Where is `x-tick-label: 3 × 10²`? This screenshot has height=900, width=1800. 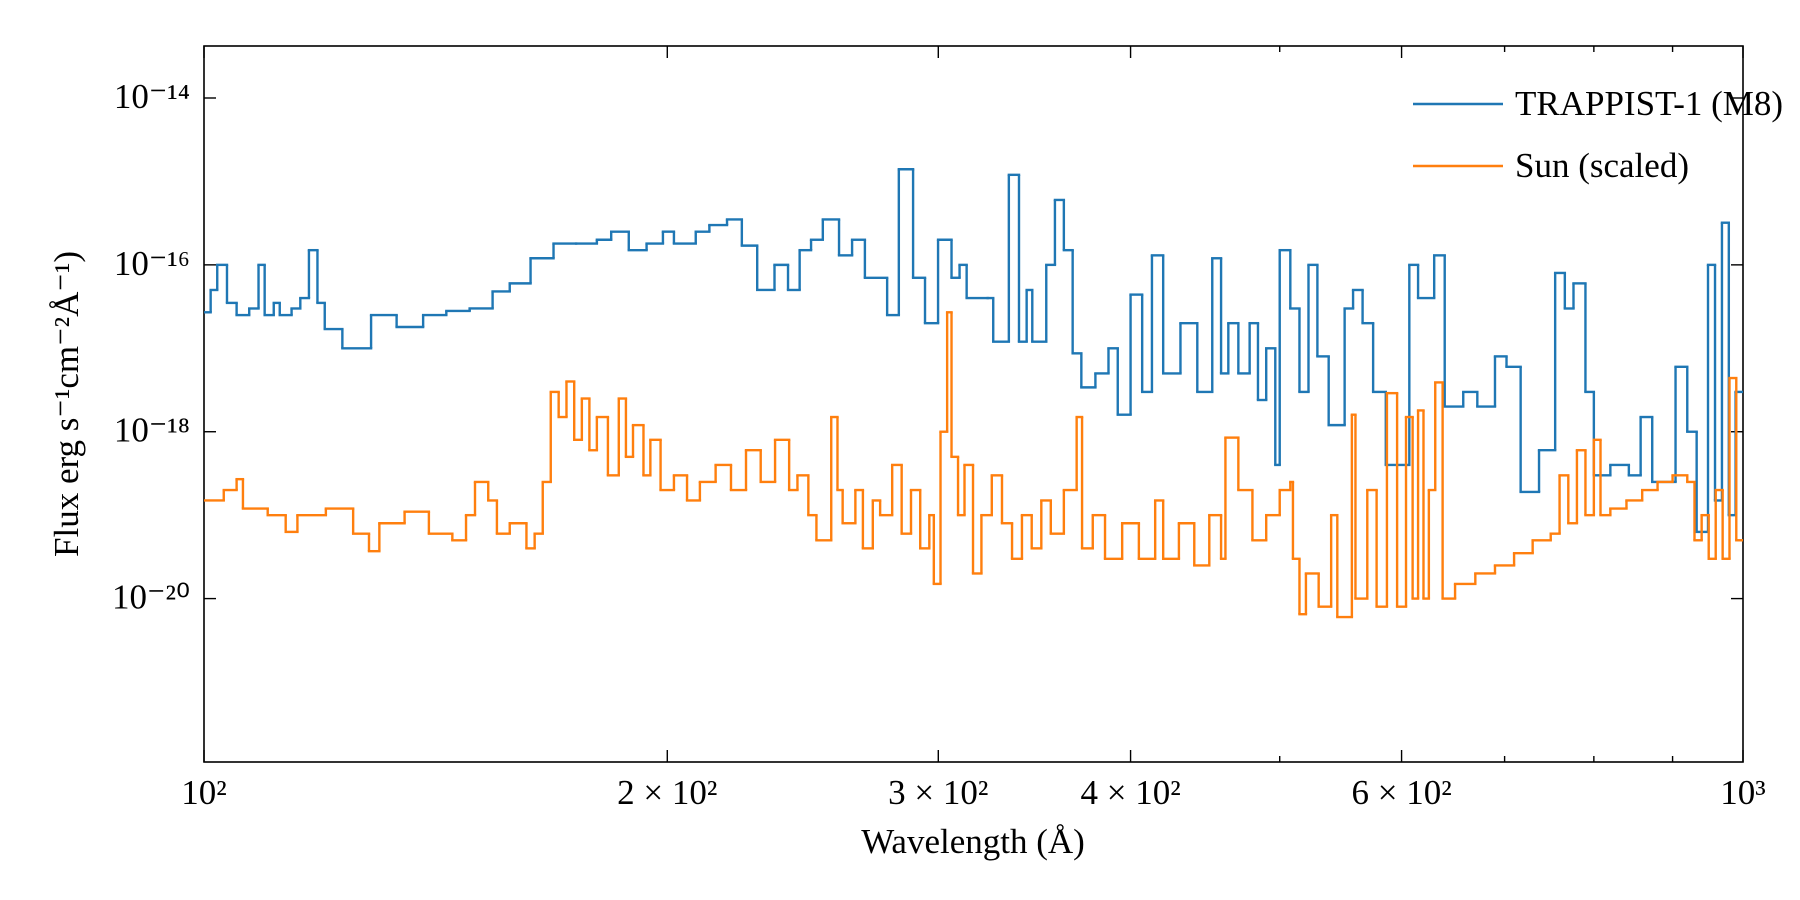 x-tick-label: 3 × 10² is located at coordinates (938, 792).